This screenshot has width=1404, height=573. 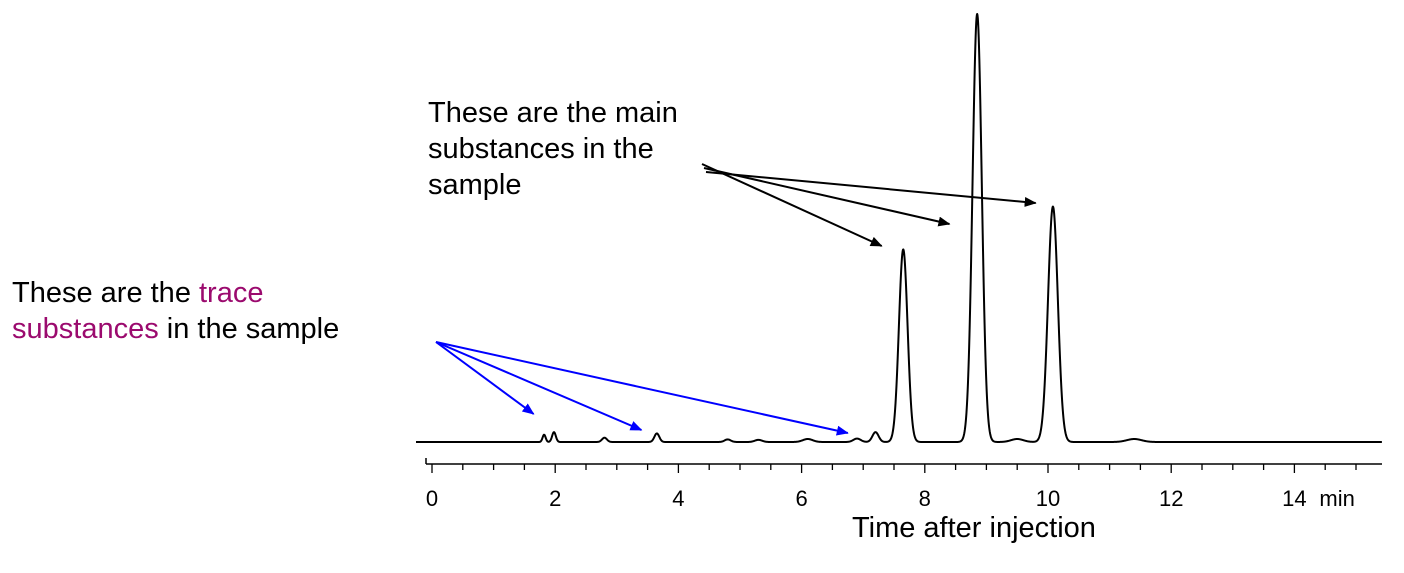 What do you see at coordinates (553, 113) in the screenshot?
I see `main-annotation-line-1: These are the main` at bounding box center [553, 113].